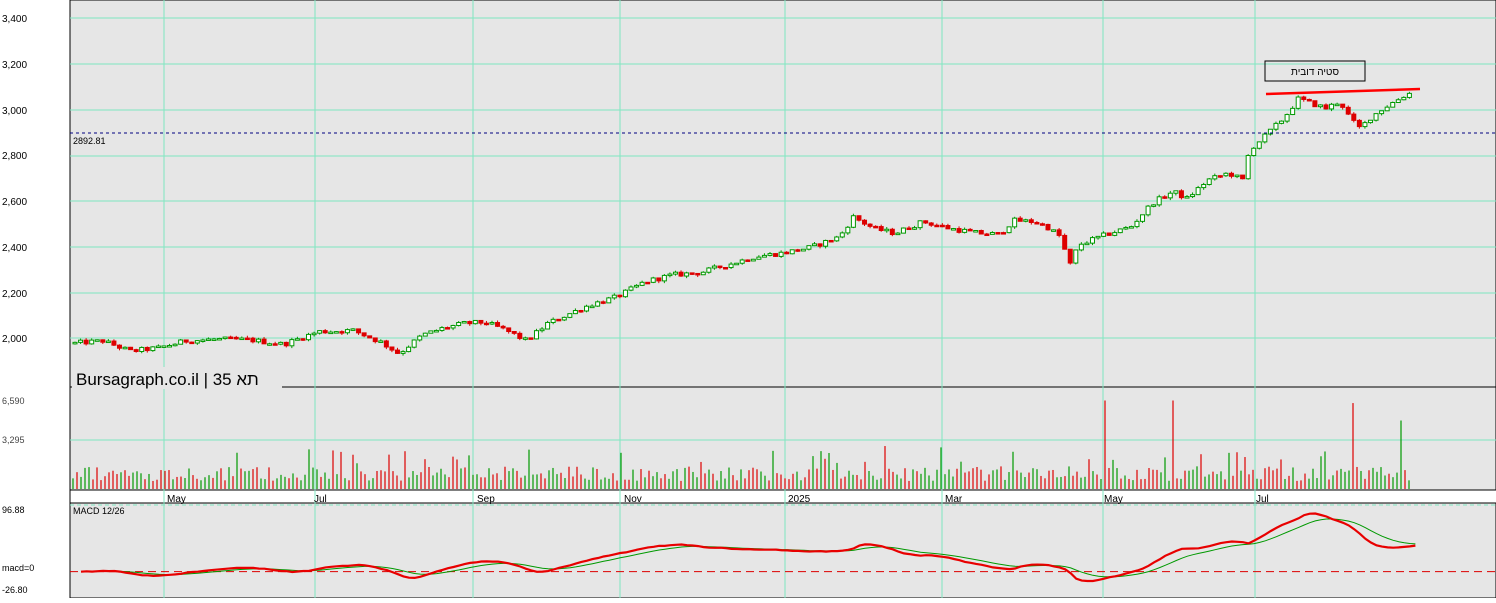 This screenshot has width=1496, height=603. What do you see at coordinates (13, 440) in the screenshot?
I see `volume-tick: 3,295` at bounding box center [13, 440].